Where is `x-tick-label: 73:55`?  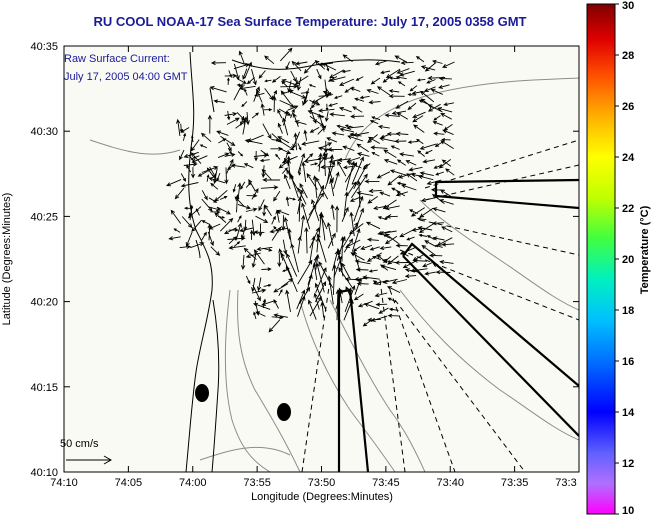
x-tick-label: 73:55 is located at coordinates (257, 483).